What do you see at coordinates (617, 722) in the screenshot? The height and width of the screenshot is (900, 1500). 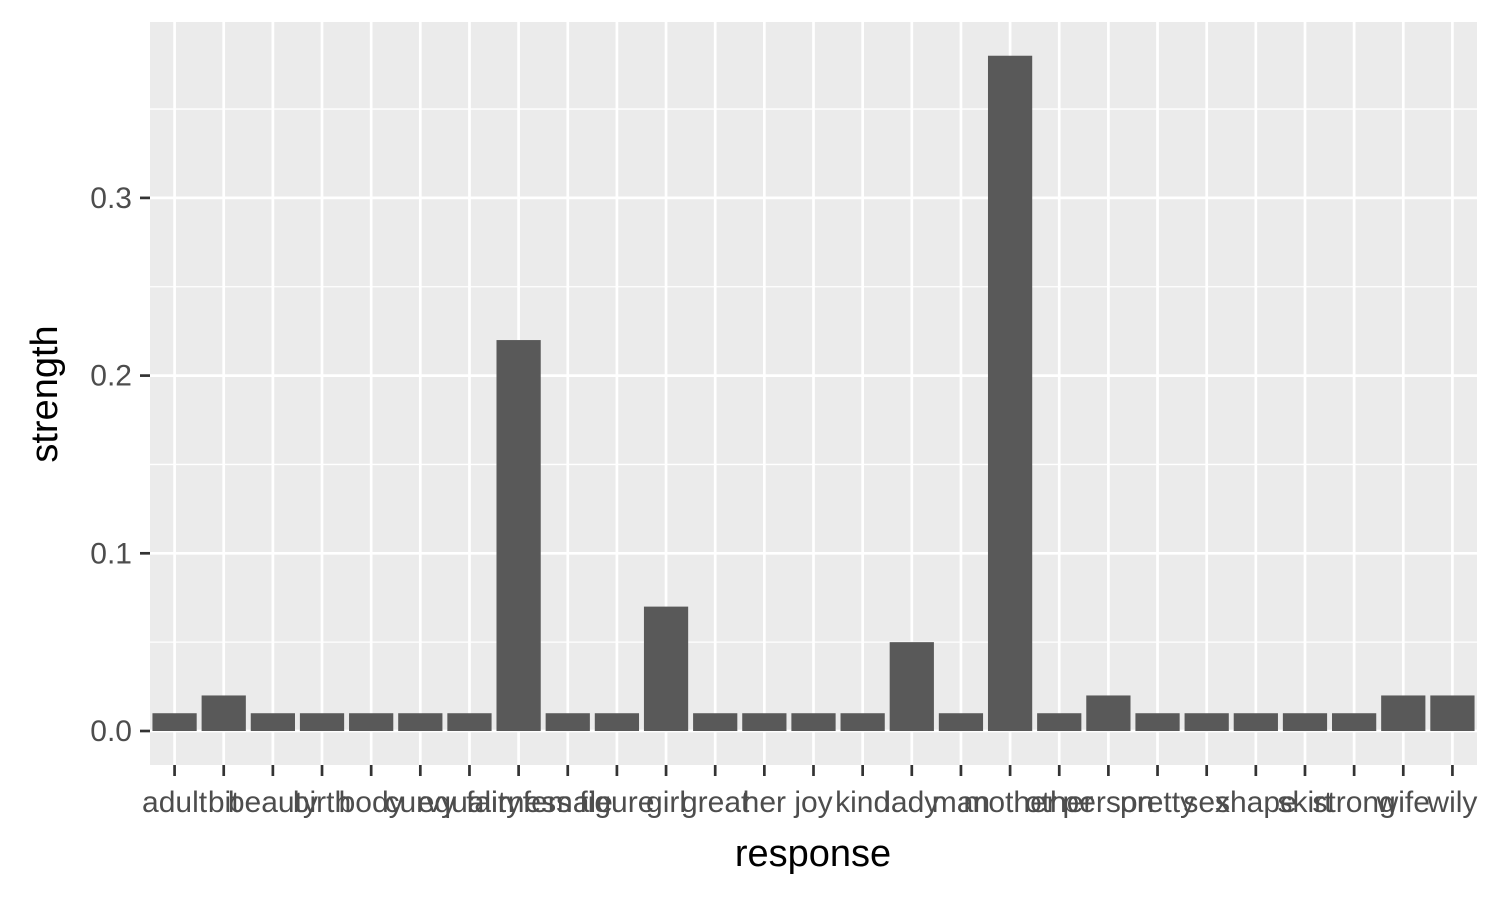 I see `bar-figure` at bounding box center [617, 722].